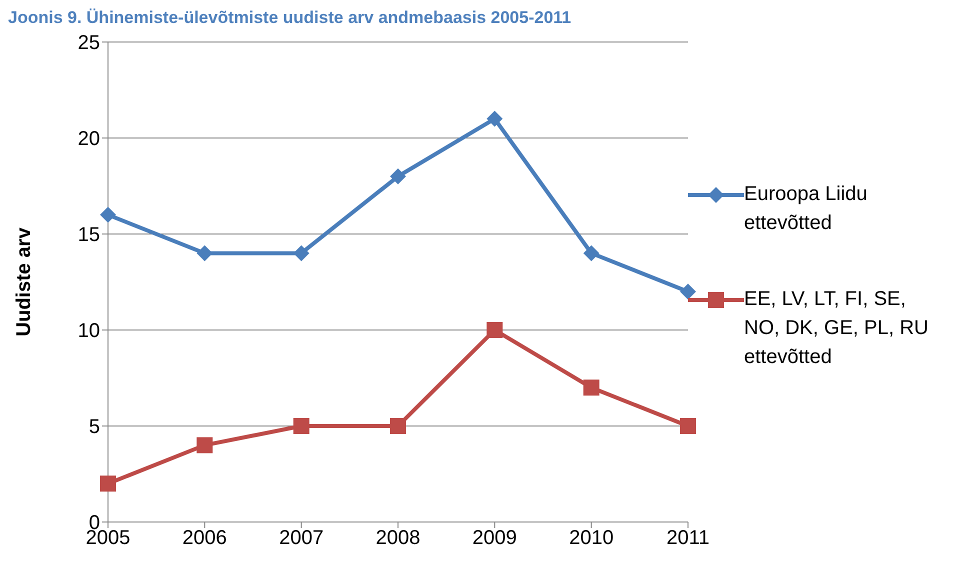 This screenshot has height=581, width=958. What do you see at coordinates (494, 538) in the screenshot?
I see `x-tick-label: 2009` at bounding box center [494, 538].